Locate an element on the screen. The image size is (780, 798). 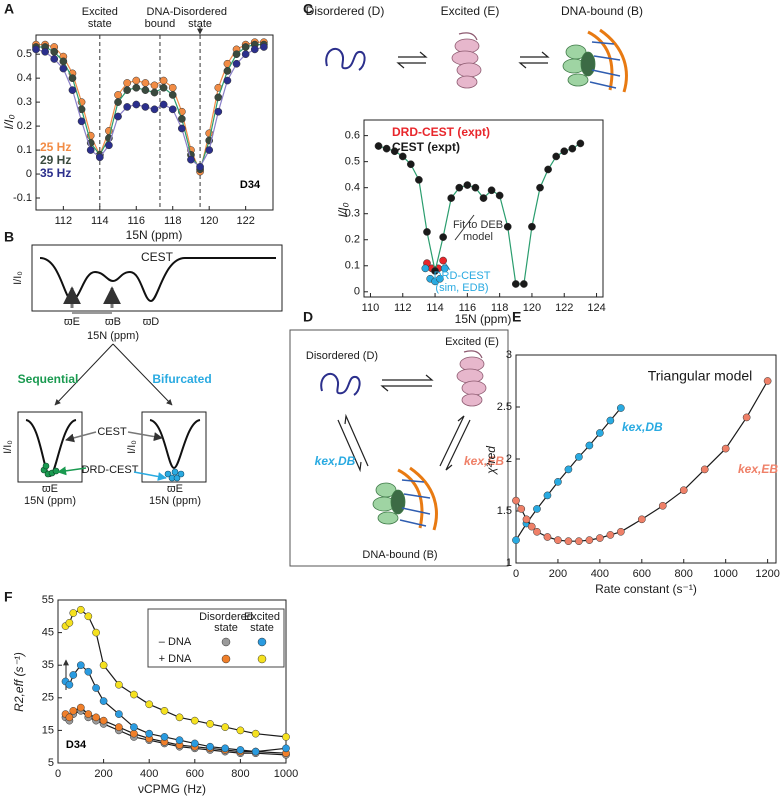
annotation: (sim, EDB) is located at coordinates (461, 288).